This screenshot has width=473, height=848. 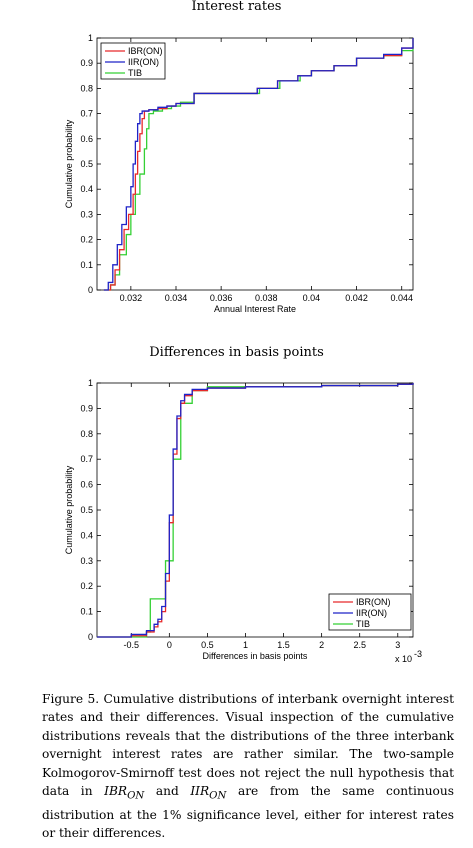 I want to click on x-tick-label: 0.034, so click(x=176, y=298).